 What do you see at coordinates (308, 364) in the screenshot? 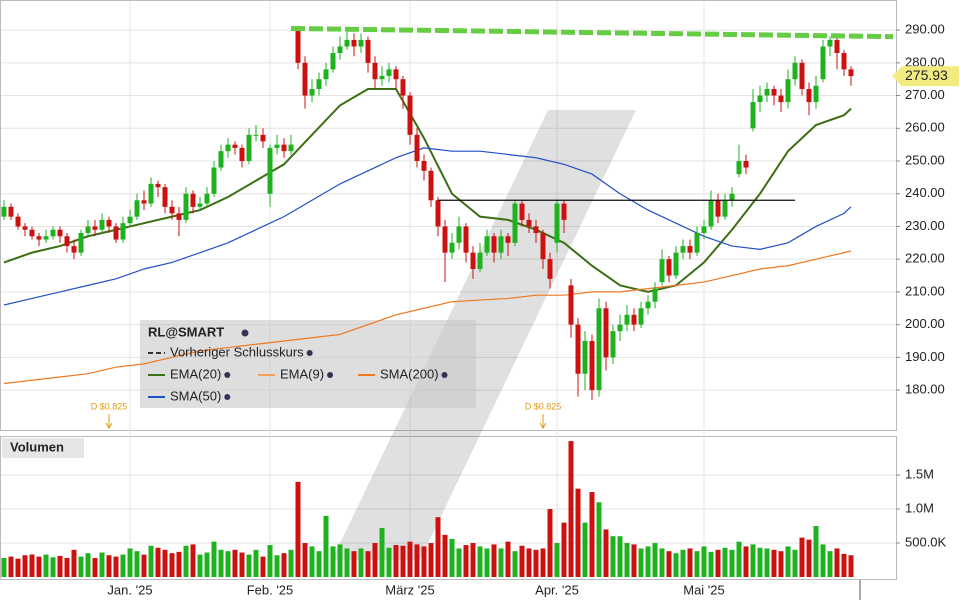
I see `legend-box` at bounding box center [308, 364].